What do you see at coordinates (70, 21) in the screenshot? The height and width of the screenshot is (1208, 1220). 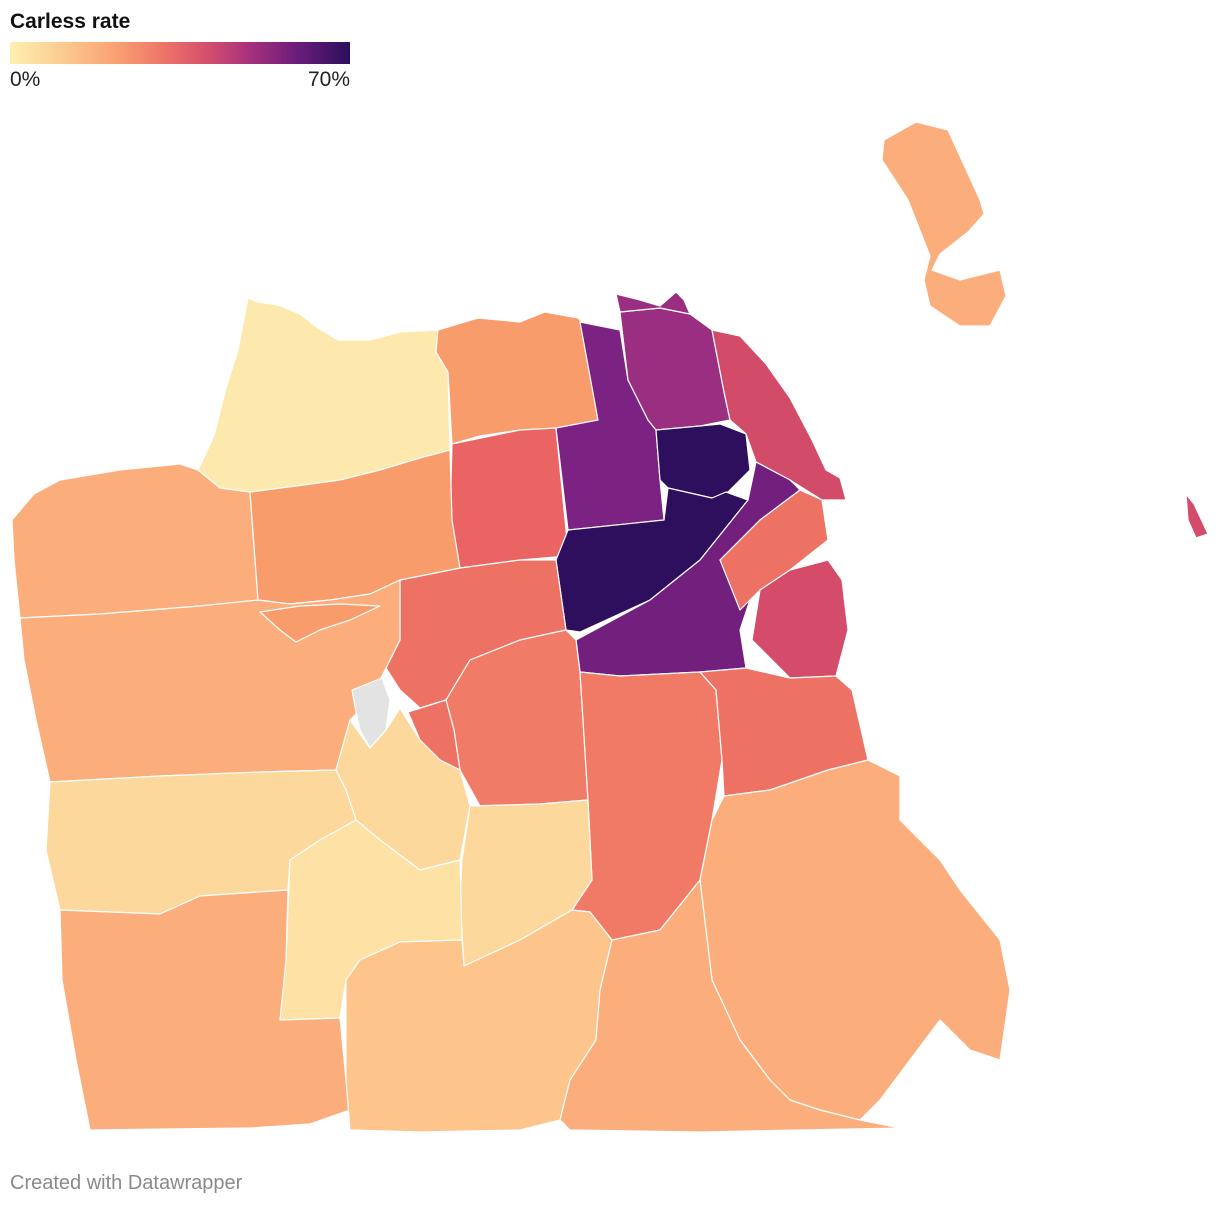 I see `legend-title: Carless rate` at bounding box center [70, 21].